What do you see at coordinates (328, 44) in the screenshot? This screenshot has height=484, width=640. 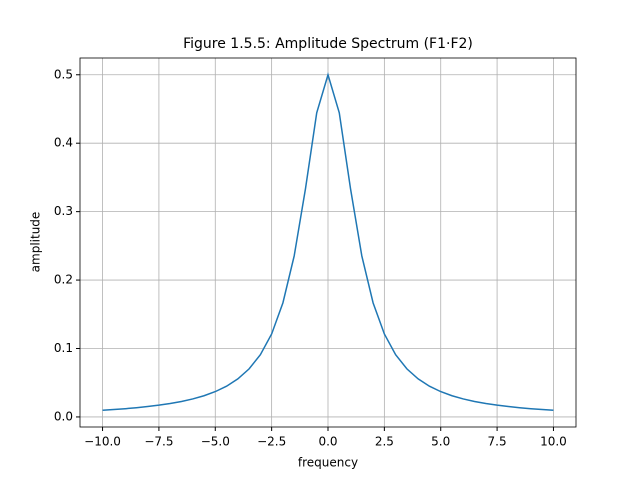 I see `chart-title: Figure 1.5.5: Amplitude Spectrum (F1·F2)` at bounding box center [328, 44].